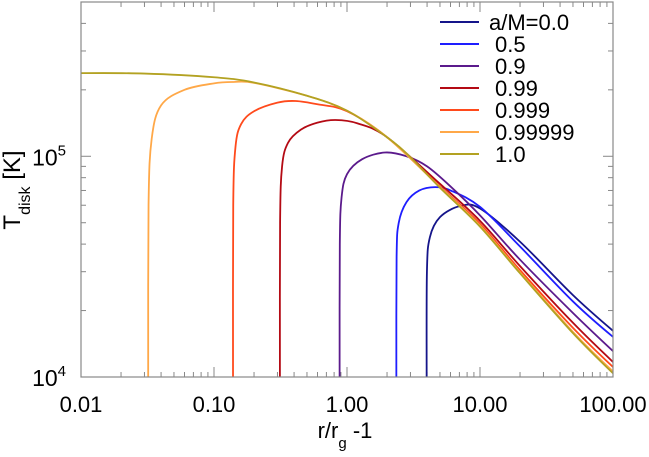  I want to click on legend-label: 0.99999, so click(535, 132).